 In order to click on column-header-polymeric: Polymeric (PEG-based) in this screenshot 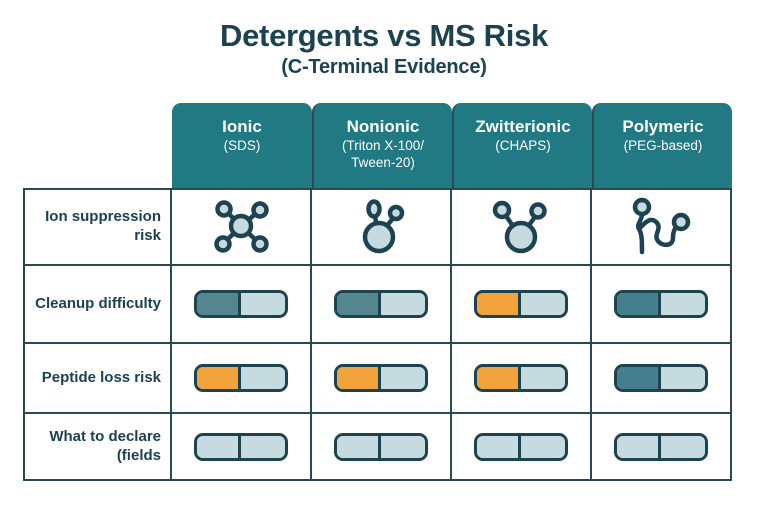, I will do `click(662, 145)`.